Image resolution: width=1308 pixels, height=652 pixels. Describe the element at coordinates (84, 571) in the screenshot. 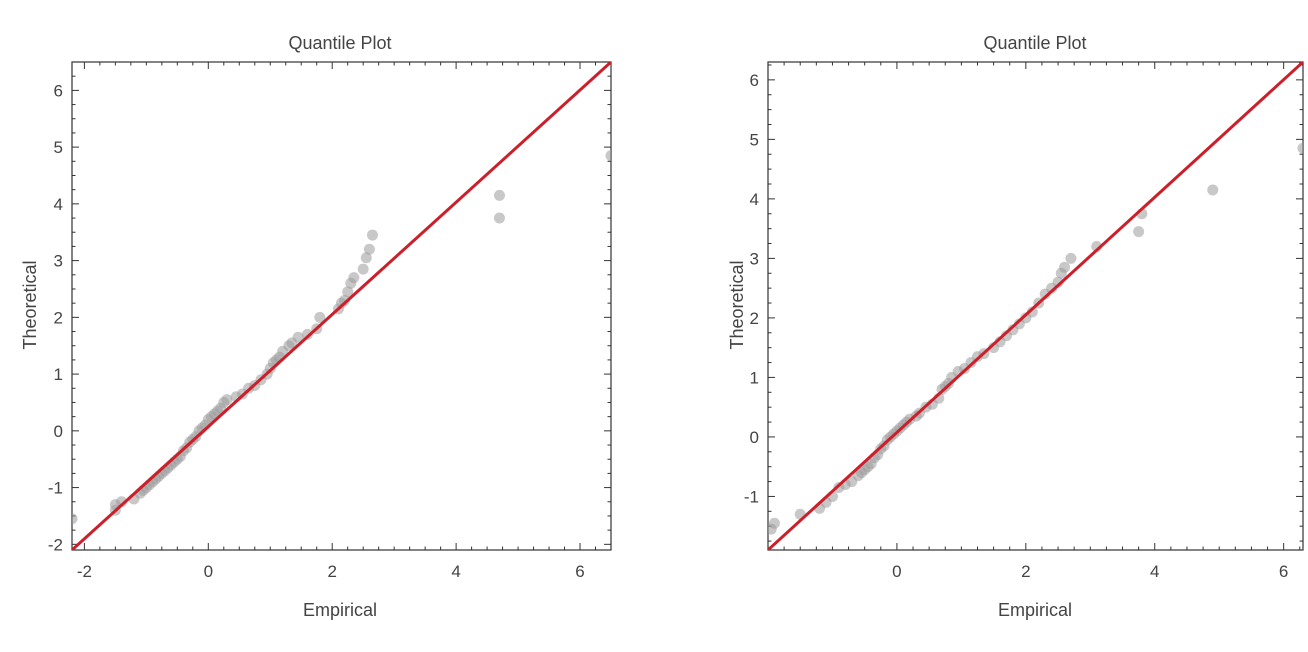

I see `x-tick-label: -2` at that location.